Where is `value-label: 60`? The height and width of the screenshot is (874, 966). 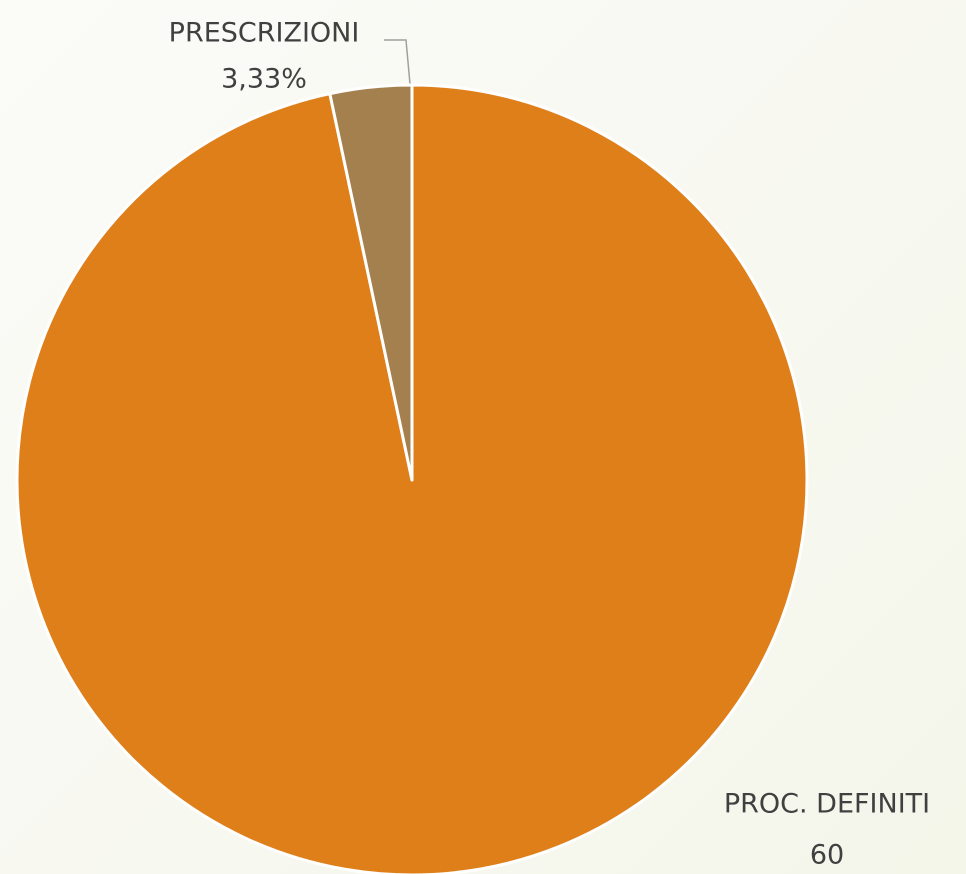 value-label: 60 is located at coordinates (827, 855).